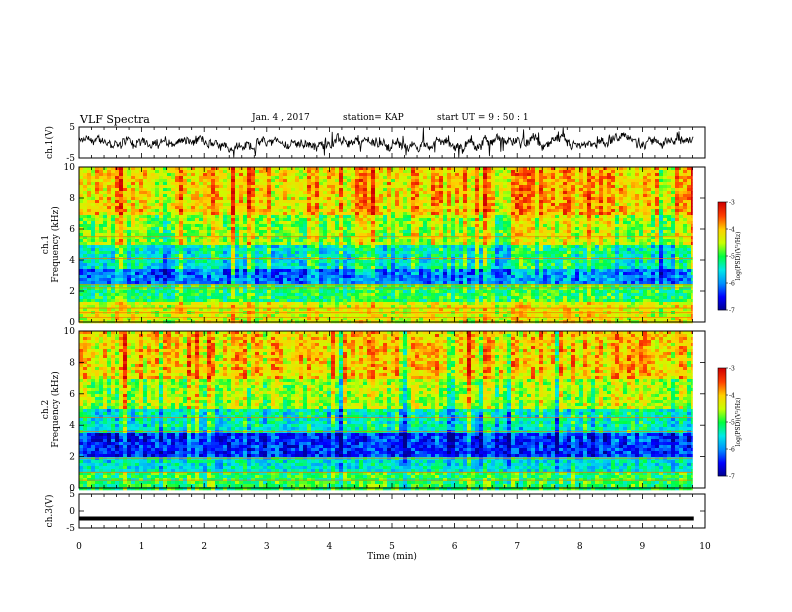 The height and width of the screenshot is (612, 792). What do you see at coordinates (70, 159) in the screenshot?
I see `ch1-tick-1: -5` at bounding box center [70, 159].